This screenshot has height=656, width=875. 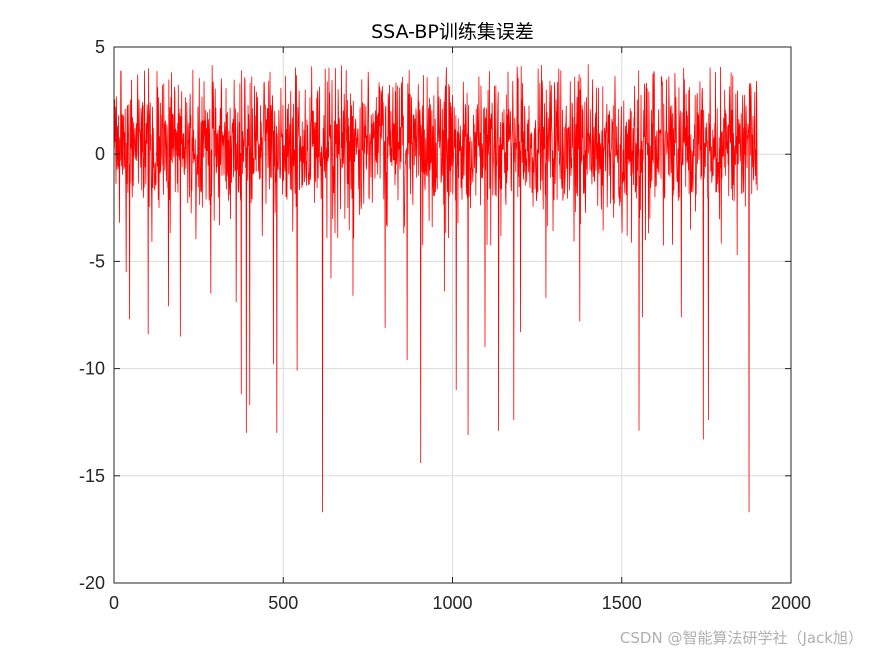 What do you see at coordinates (92, 369) in the screenshot?
I see `y-tick-label: -10` at bounding box center [92, 369].